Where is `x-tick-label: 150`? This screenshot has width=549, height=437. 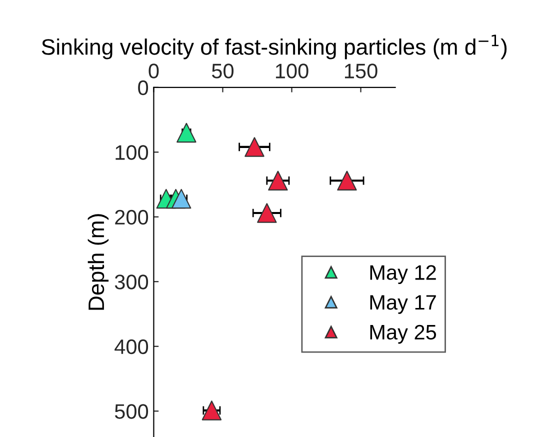 x-tick-label: 150 is located at coordinates (361, 71).